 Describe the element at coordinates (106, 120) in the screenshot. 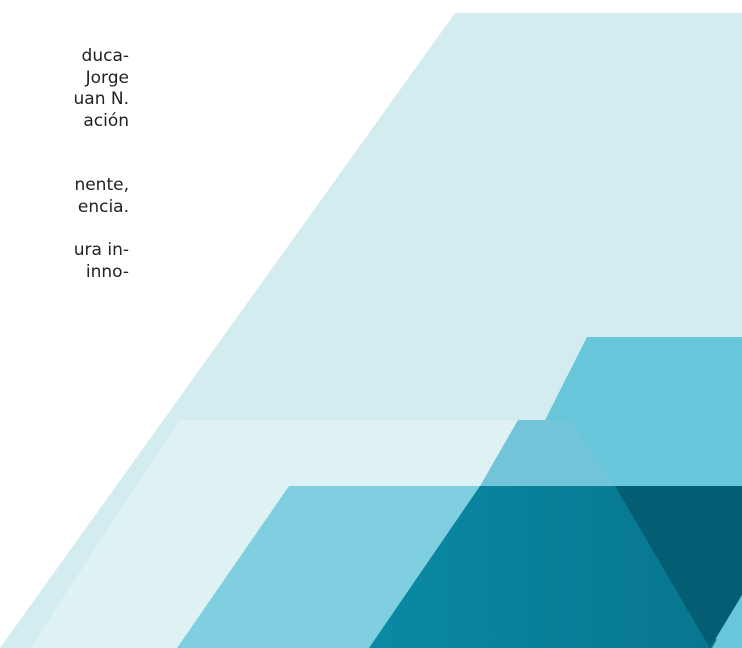

I see `paragraph-1-line-4: ación` at that location.